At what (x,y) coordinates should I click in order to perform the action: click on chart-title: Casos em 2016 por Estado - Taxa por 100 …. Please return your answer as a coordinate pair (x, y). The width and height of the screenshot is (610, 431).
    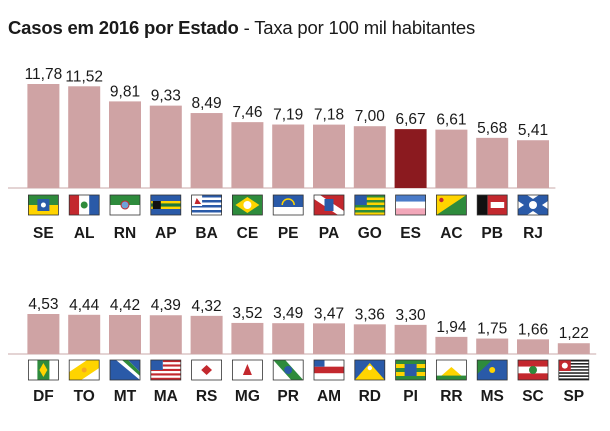
    Looking at the image, I should click on (241, 28).